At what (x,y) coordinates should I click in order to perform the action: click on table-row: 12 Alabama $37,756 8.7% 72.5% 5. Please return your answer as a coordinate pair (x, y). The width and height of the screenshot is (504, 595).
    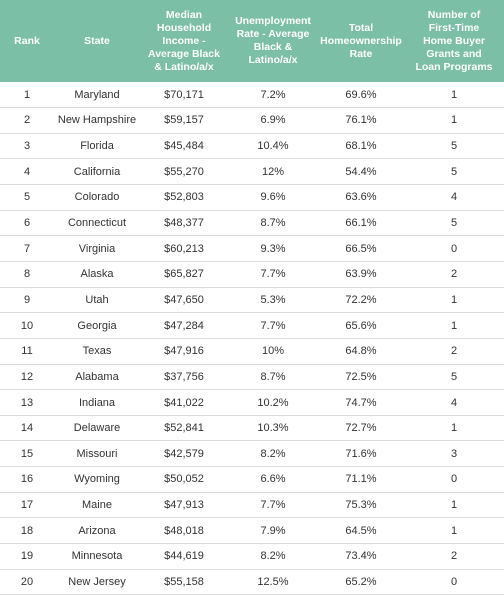
    Looking at the image, I should click on (252, 377).